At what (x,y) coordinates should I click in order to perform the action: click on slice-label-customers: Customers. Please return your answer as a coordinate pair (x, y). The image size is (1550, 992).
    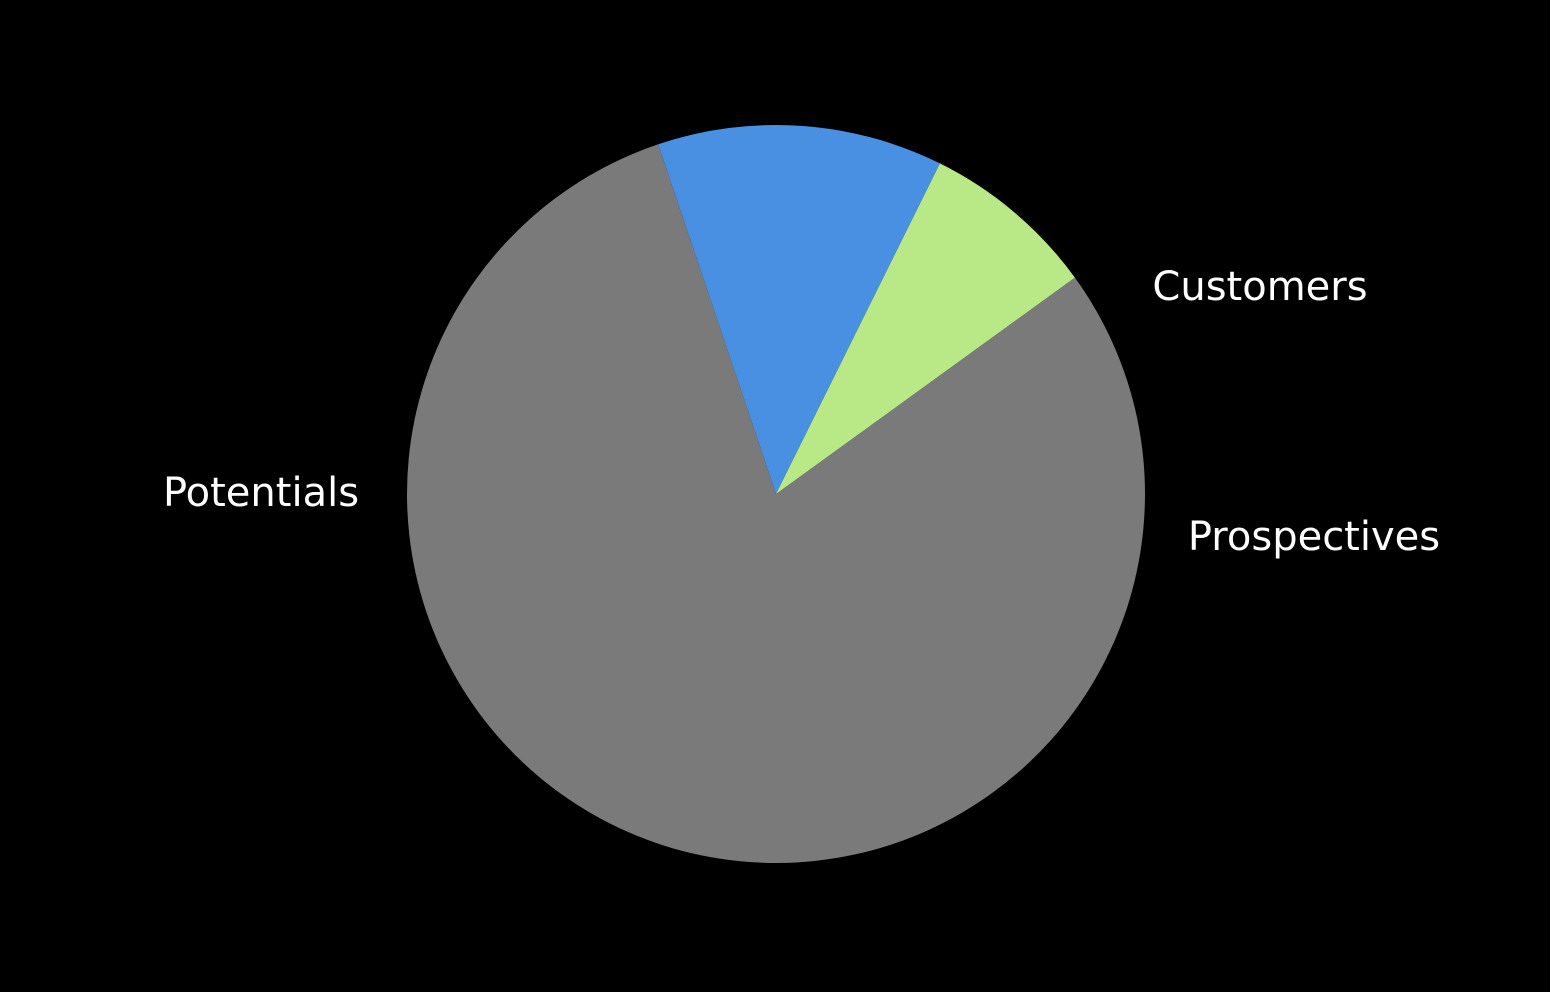
    Looking at the image, I should click on (1259, 287).